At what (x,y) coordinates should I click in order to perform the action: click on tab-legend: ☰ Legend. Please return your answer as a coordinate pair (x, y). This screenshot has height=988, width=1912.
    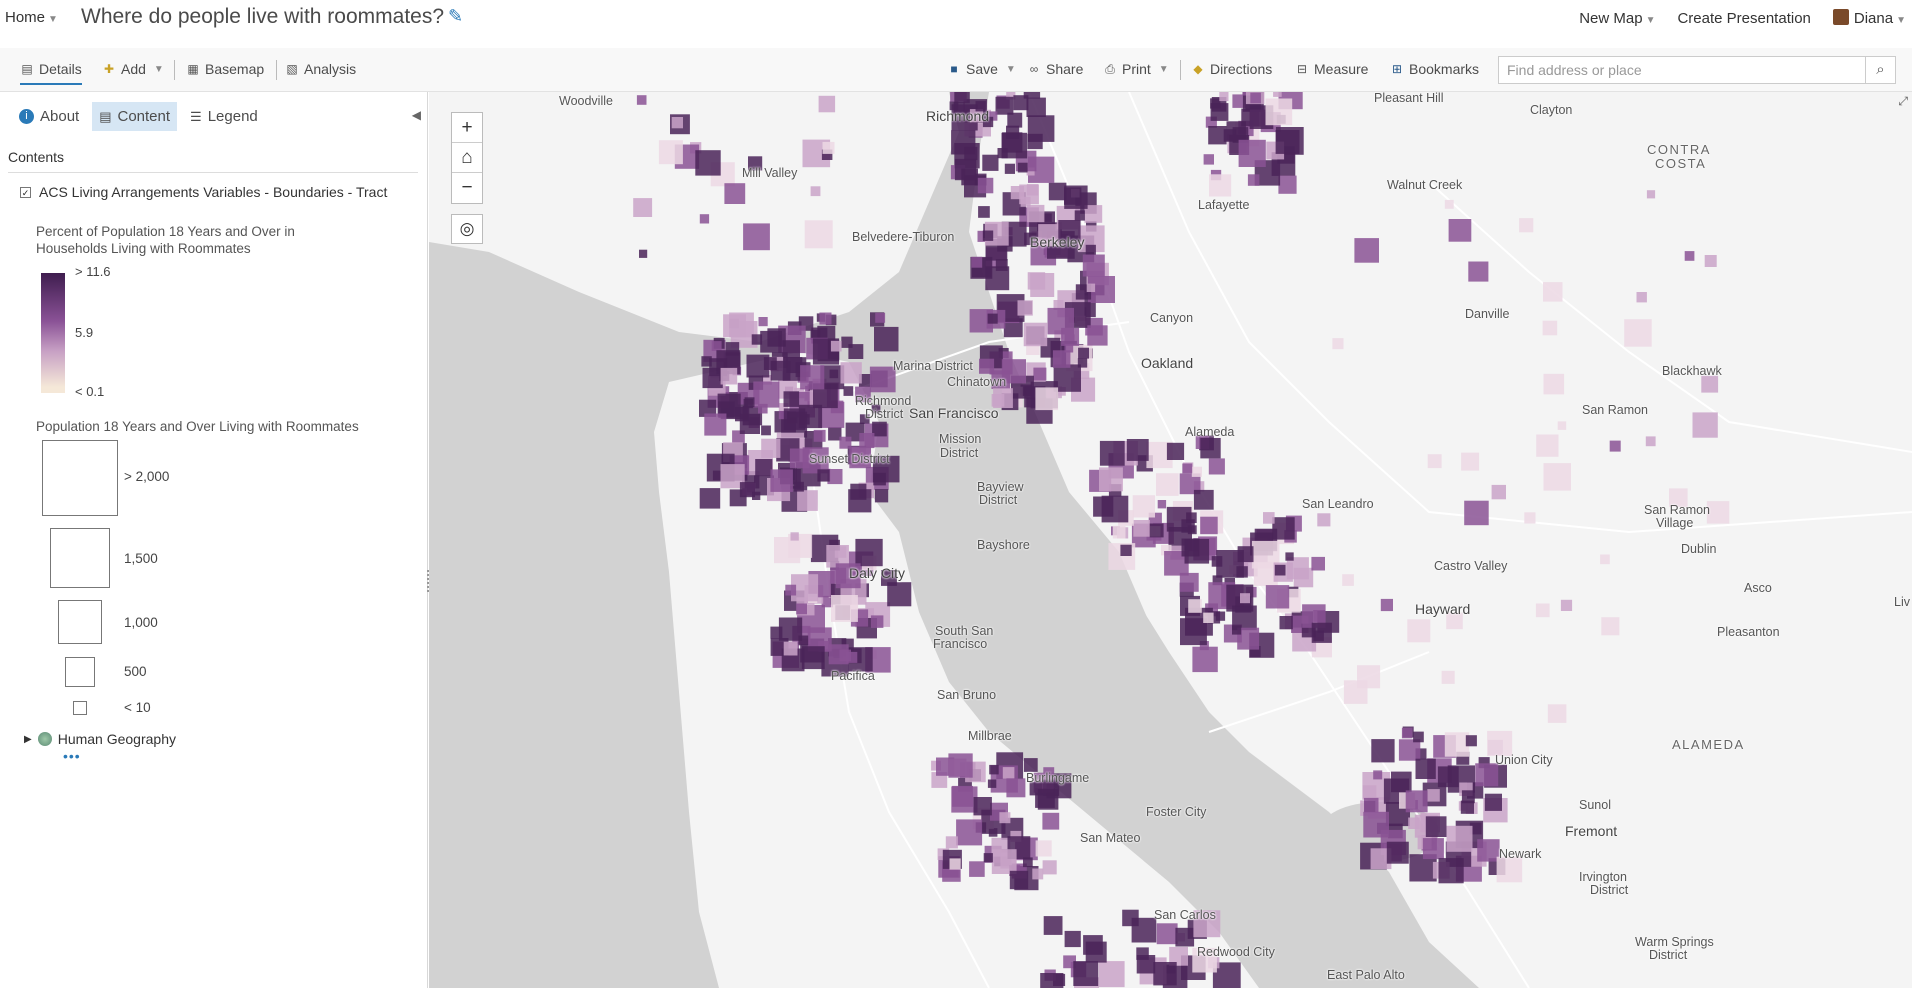
    Looking at the image, I should click on (224, 116).